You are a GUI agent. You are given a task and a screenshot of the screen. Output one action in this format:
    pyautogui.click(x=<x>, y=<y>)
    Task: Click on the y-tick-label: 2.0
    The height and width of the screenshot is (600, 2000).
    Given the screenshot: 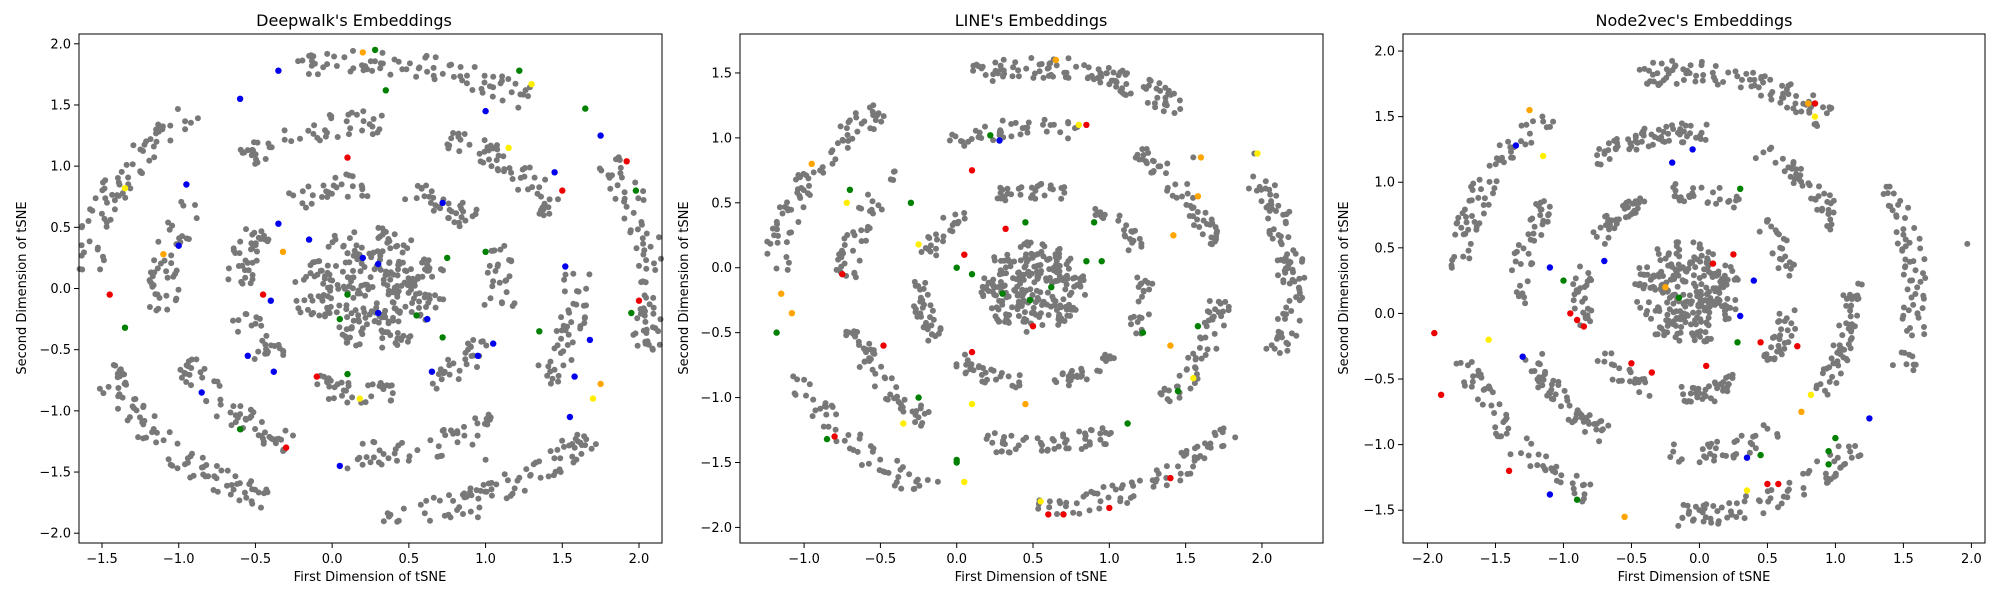 What is the action you would take?
    pyautogui.click(x=1384, y=52)
    